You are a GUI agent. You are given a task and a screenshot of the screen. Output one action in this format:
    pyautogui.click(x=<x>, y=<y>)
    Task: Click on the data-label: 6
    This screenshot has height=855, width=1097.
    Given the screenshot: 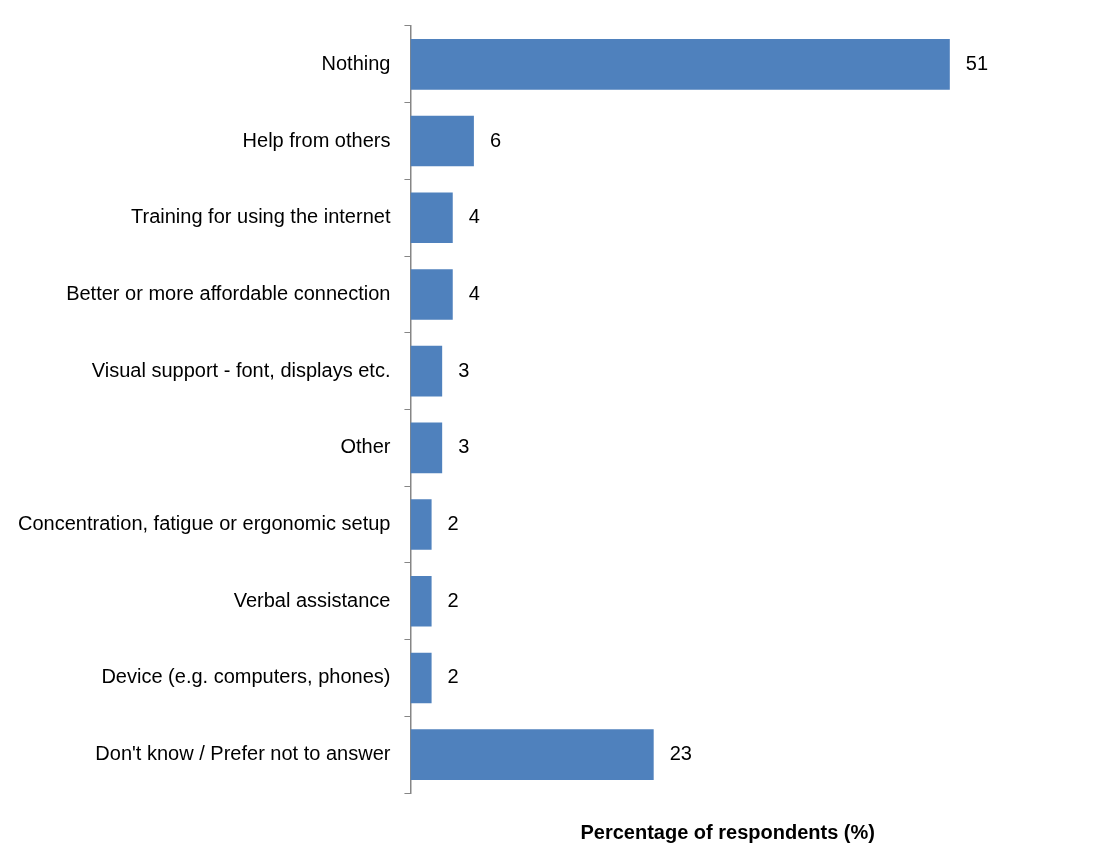 What is the action you would take?
    pyautogui.click(x=495, y=139)
    